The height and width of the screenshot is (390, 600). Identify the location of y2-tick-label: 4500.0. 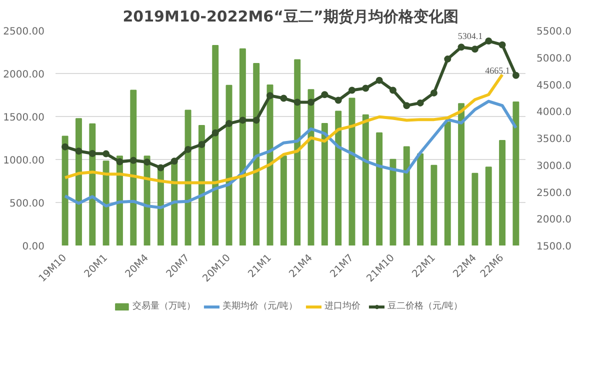
(554, 86).